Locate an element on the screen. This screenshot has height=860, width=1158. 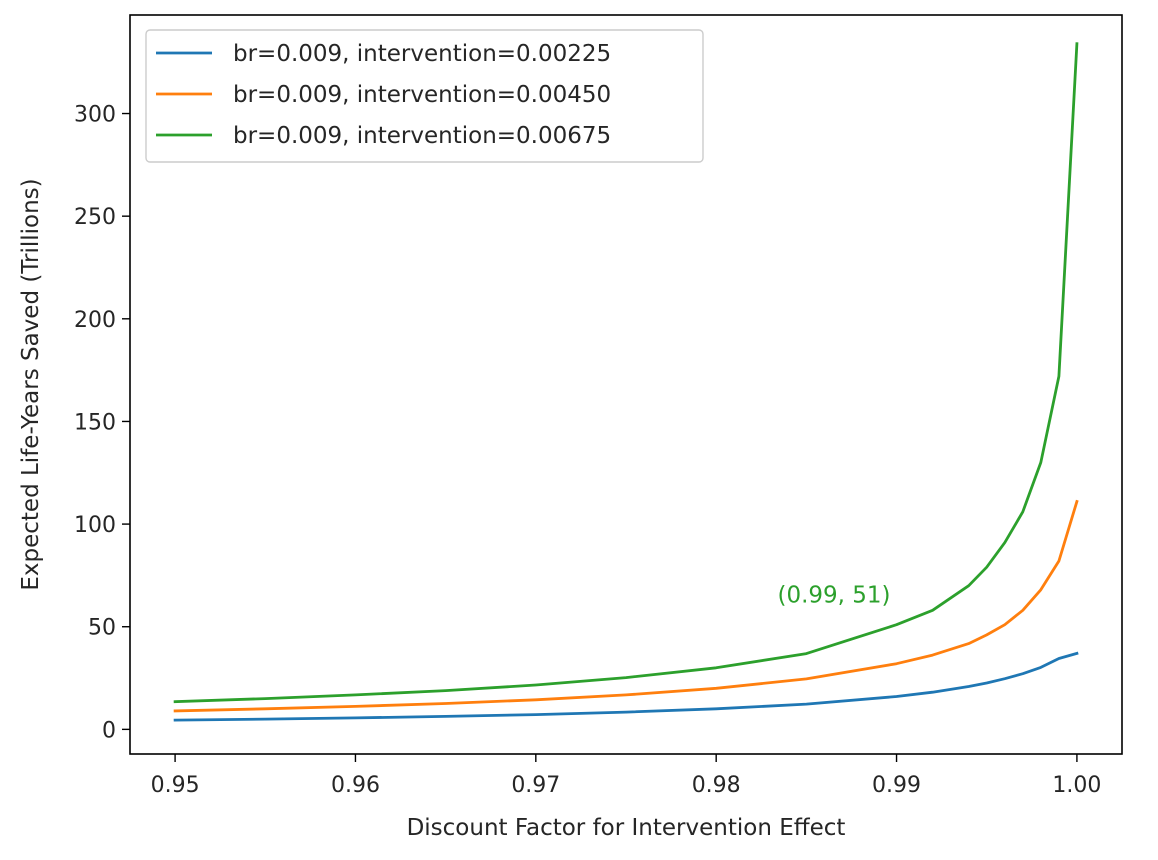
y-tick-label: 0 is located at coordinates (109, 730).